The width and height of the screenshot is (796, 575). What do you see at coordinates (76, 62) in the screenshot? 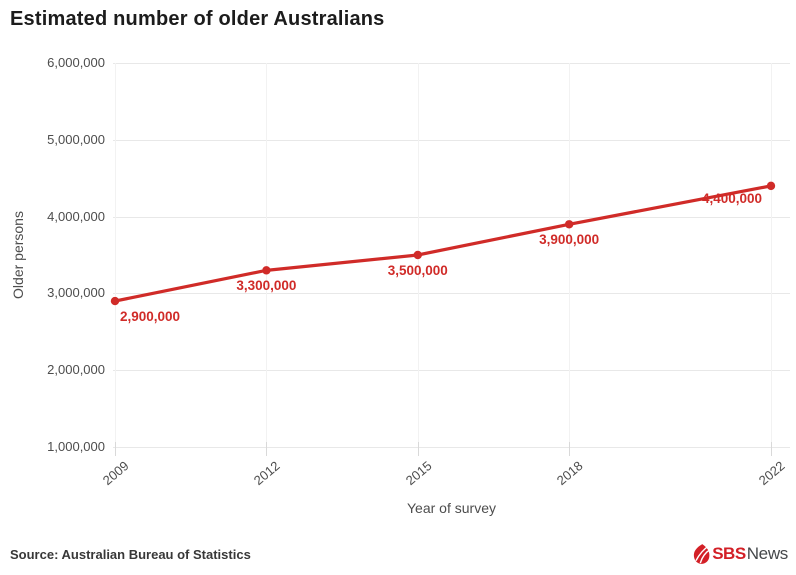
I see `y-tick-label: 6,000,000` at bounding box center [76, 62].